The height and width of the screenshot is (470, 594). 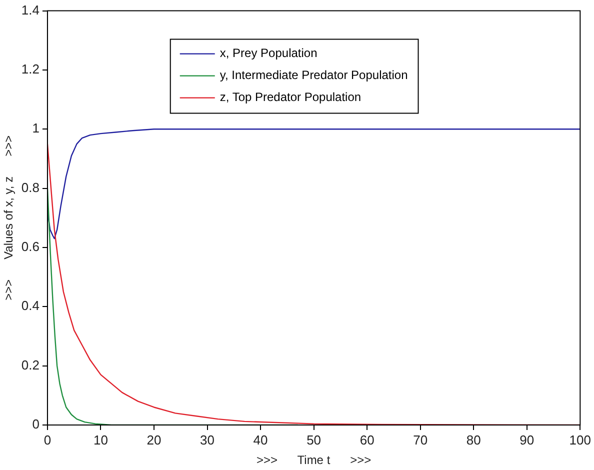 I want to click on legend-label: x, Prey Population, so click(x=269, y=53).